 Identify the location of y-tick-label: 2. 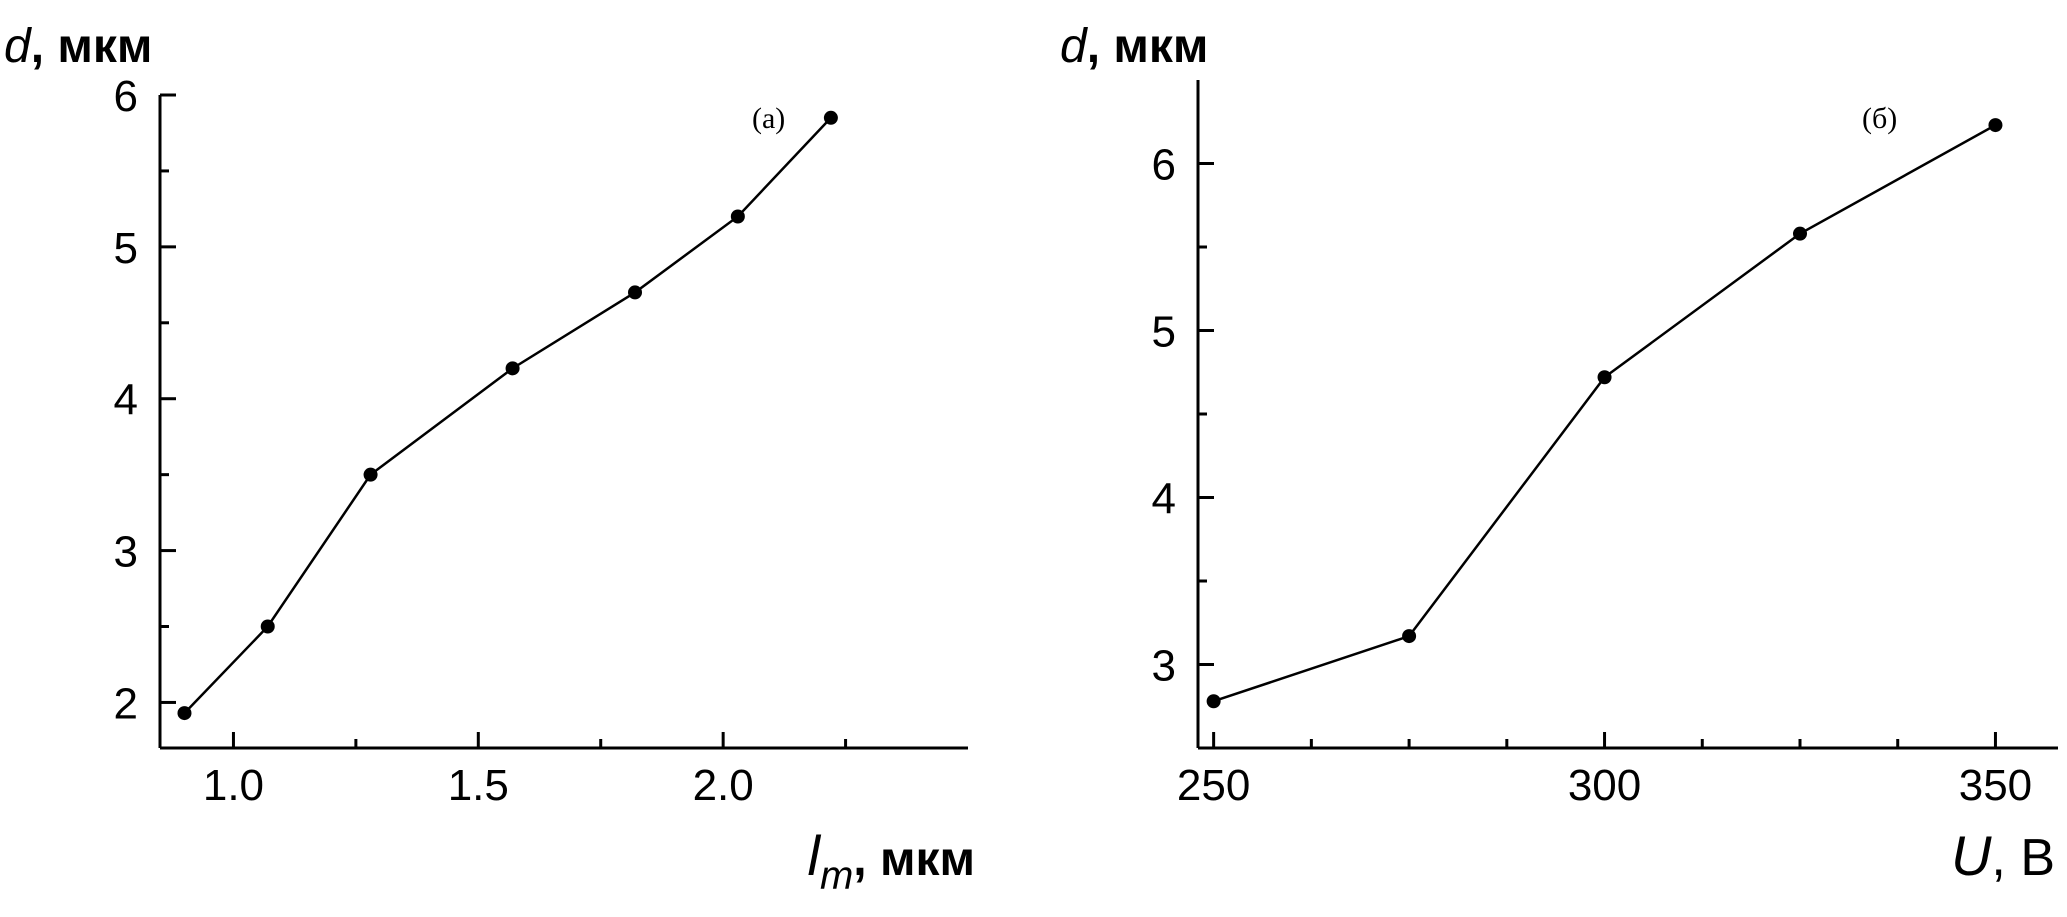
(126, 703).